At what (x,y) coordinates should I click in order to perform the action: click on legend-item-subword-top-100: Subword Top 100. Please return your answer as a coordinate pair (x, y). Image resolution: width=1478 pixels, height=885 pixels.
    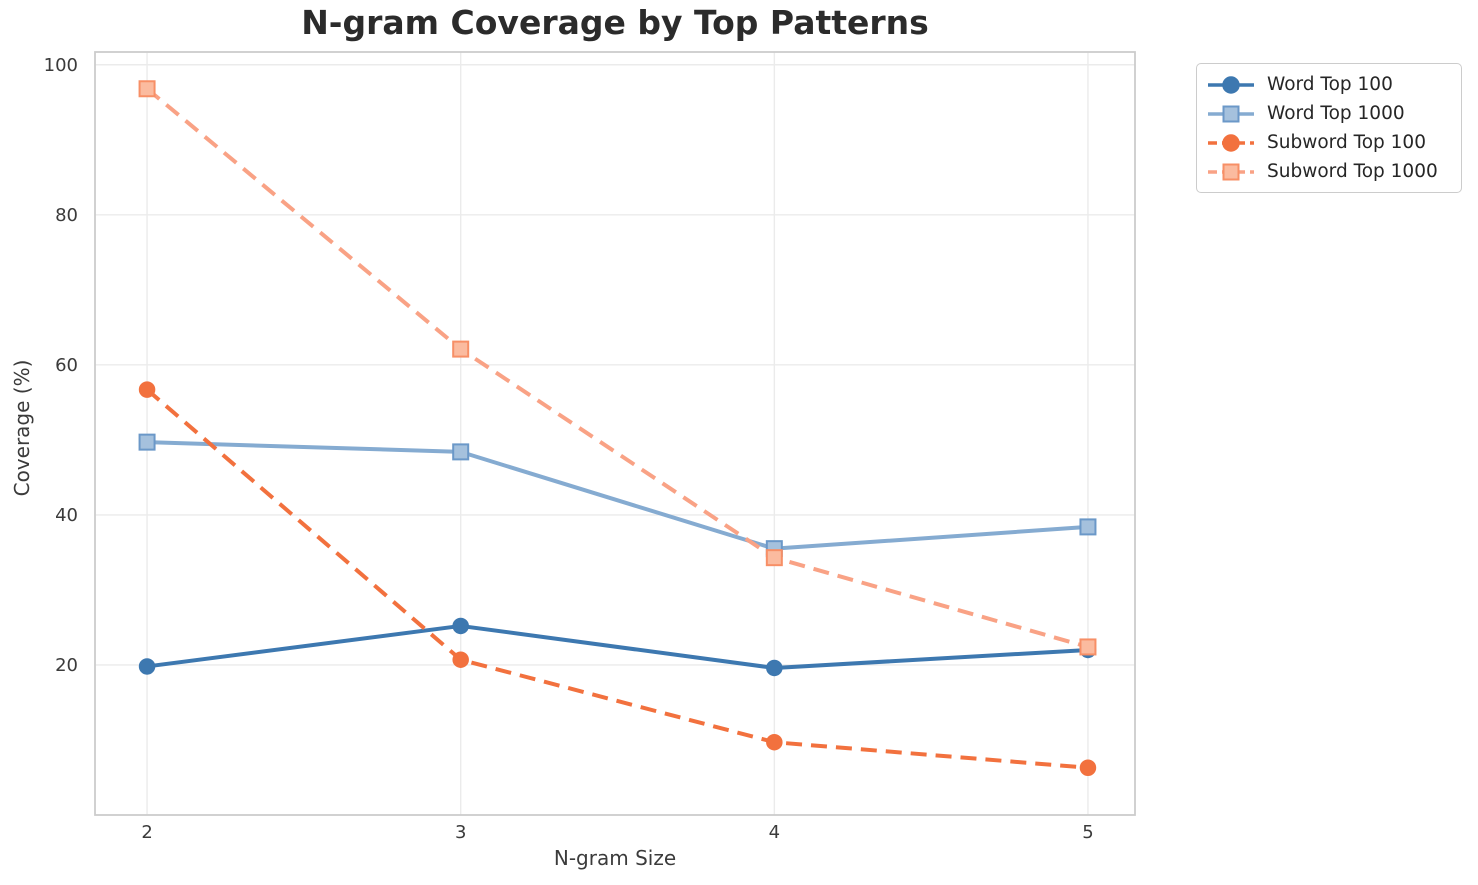
    Looking at the image, I should click on (1329, 142).